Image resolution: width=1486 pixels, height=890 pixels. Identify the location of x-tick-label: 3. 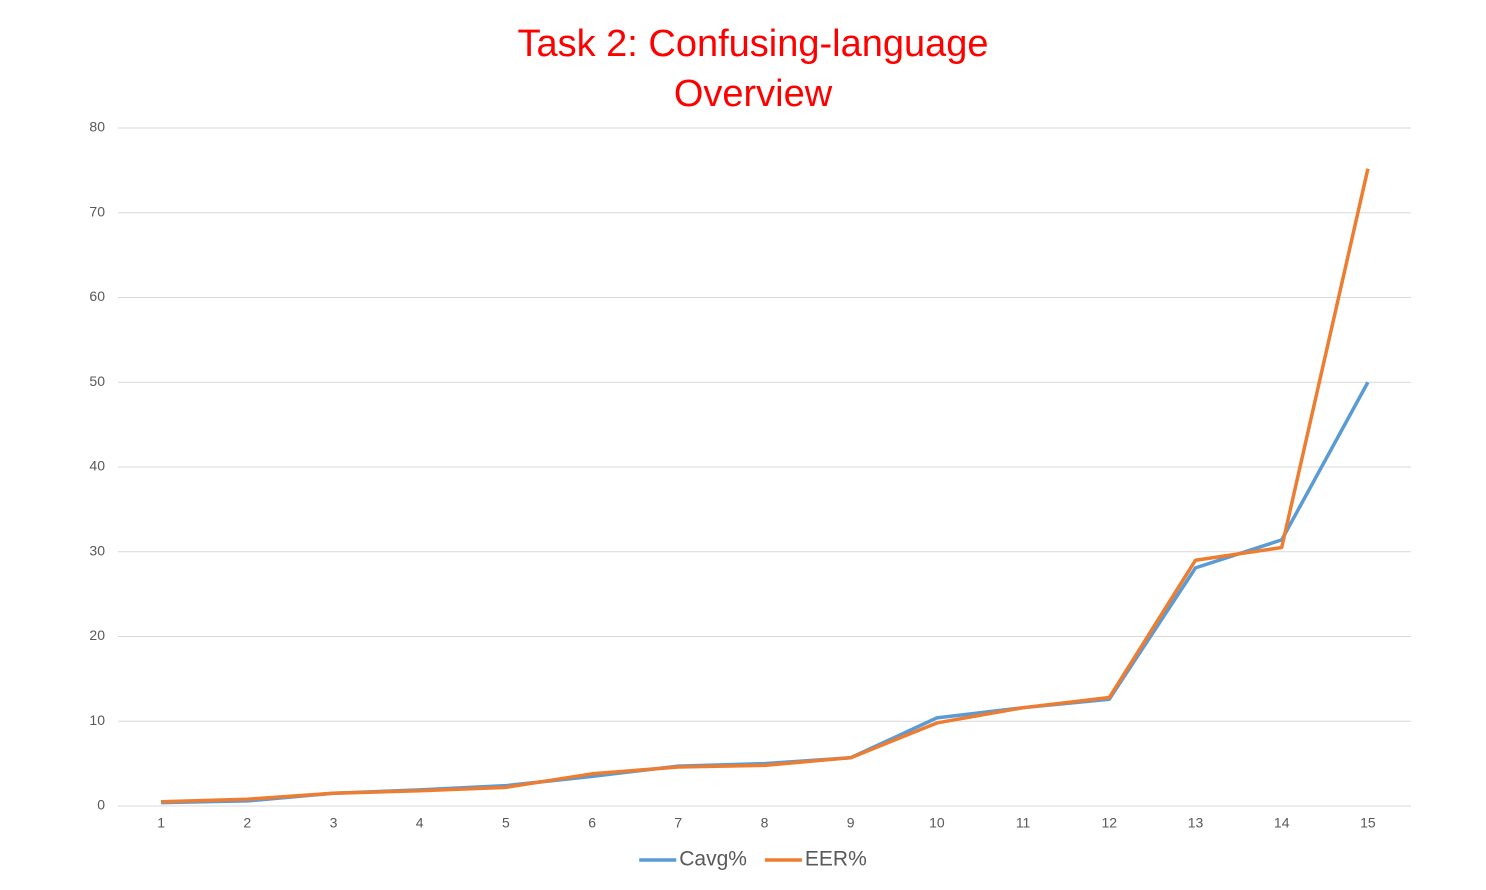
(334, 823).